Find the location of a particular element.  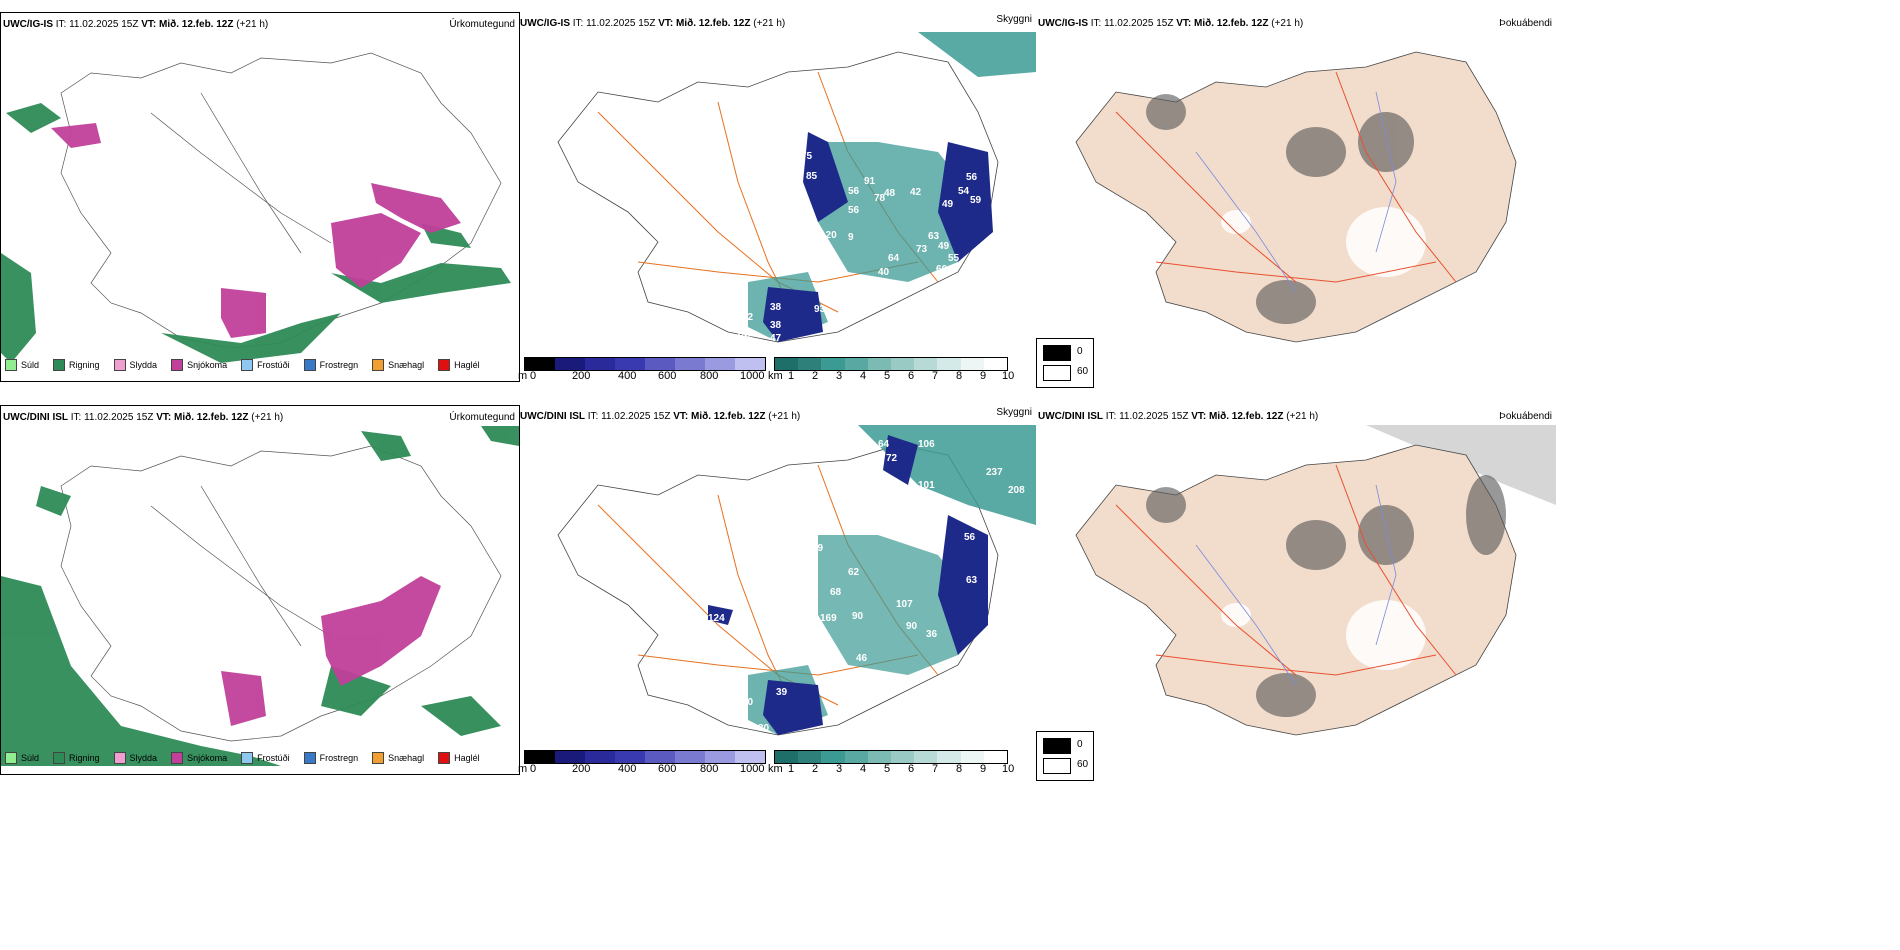

cloud-base-label: 107 is located at coordinates (904, 604).